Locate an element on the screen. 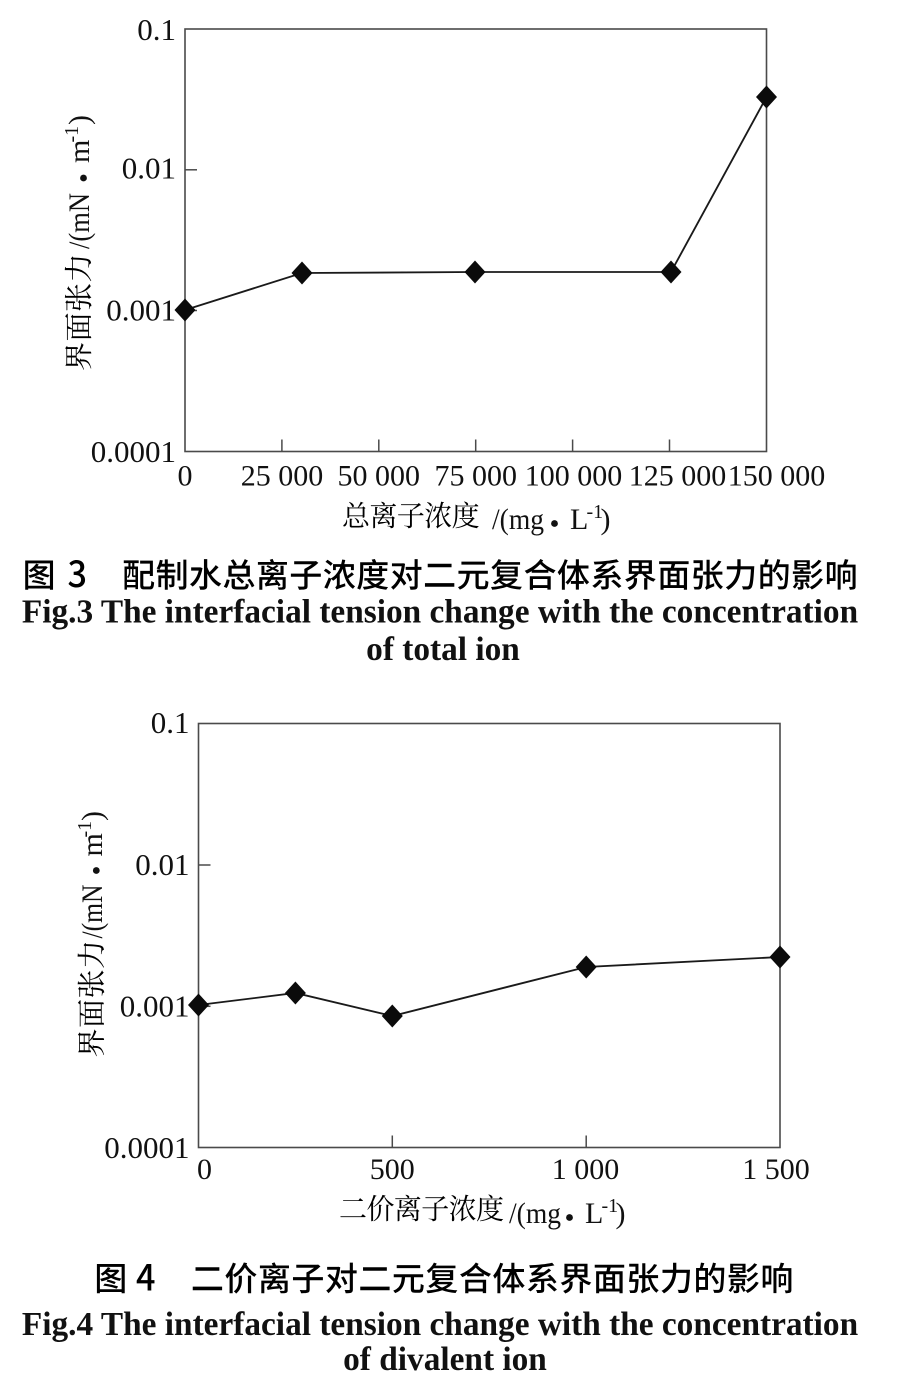 Image resolution: width=900 pixels, height=1374 pixels. svg-text: 1 500 is located at coordinates (776, 1169).